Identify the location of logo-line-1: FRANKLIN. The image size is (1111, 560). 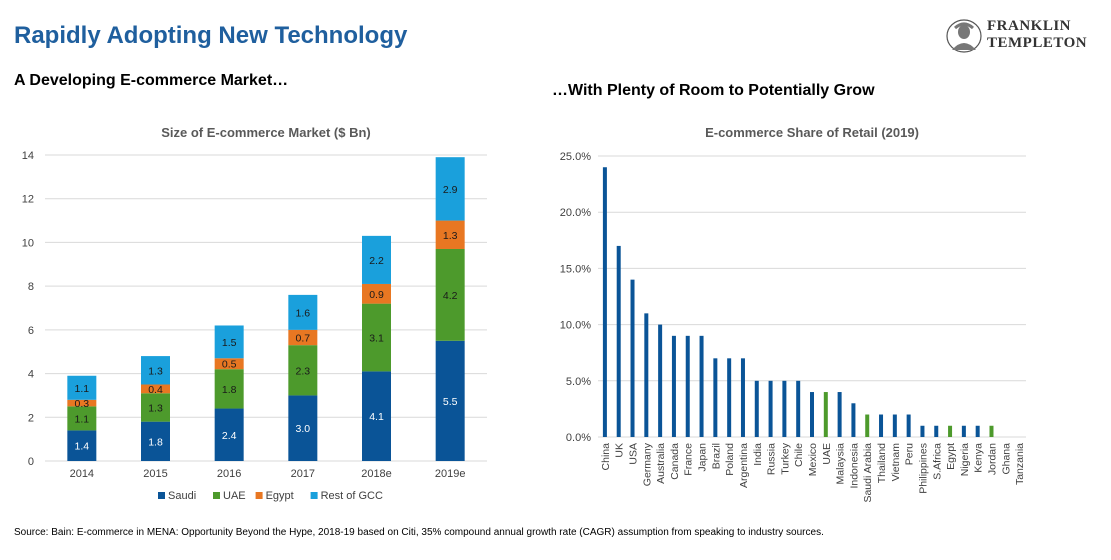
(1029, 26).